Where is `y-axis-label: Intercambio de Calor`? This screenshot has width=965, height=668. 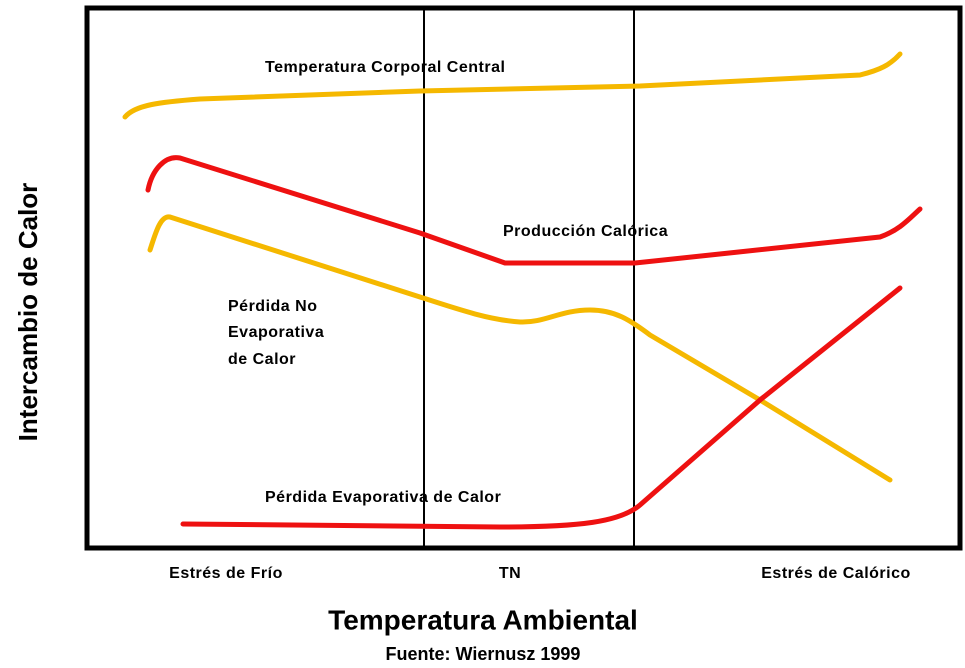
y-axis-label: Intercambio de Calor is located at coordinates (28, 312).